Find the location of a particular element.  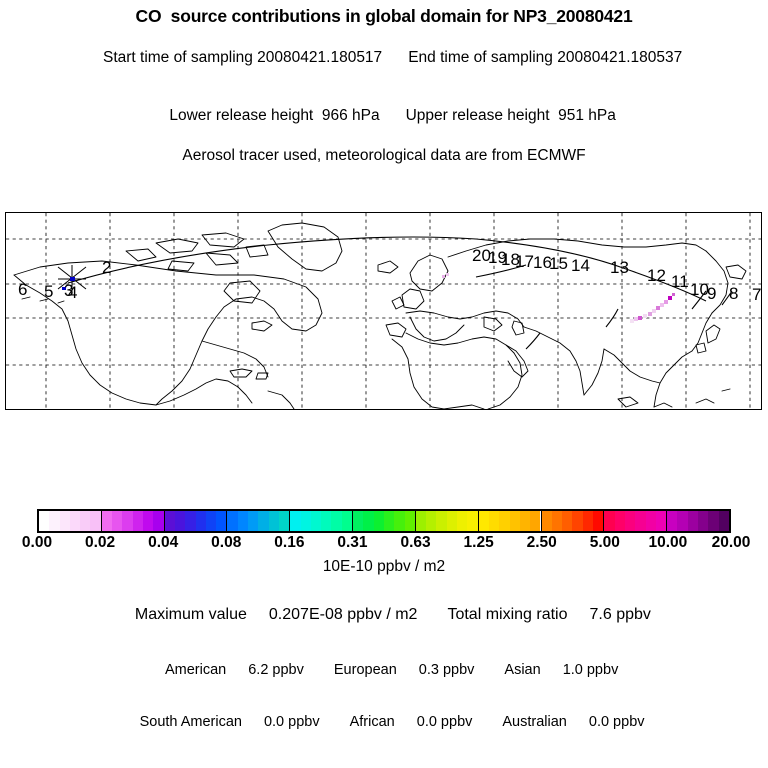

trajectory-label-16: 16 is located at coordinates (542, 262).